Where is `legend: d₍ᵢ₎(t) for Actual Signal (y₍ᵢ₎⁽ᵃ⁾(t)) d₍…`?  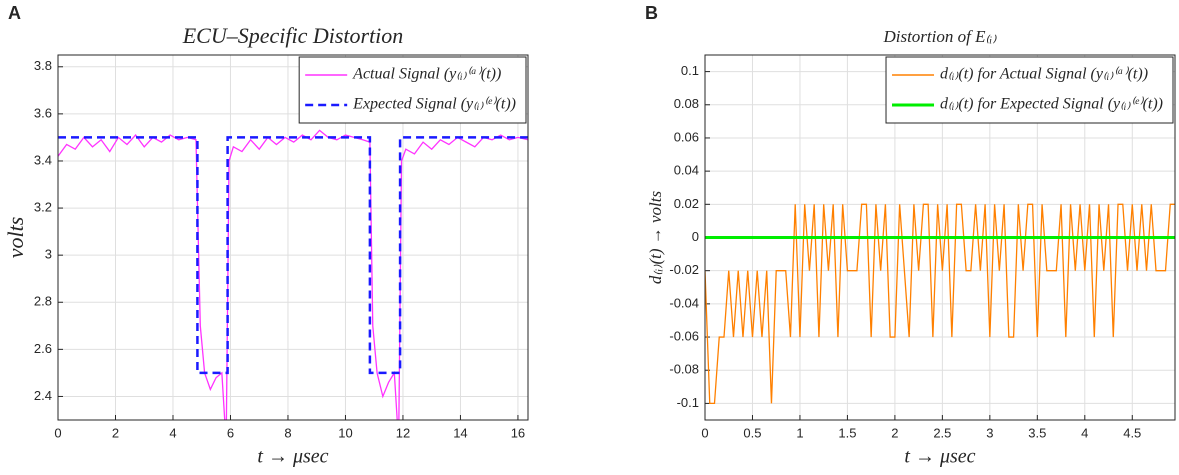 legend: d₍ᵢ₎(t) for Actual Signal (y₍ᵢ₎⁽ᵃ⁾(t)) d₍… is located at coordinates (1029, 90).